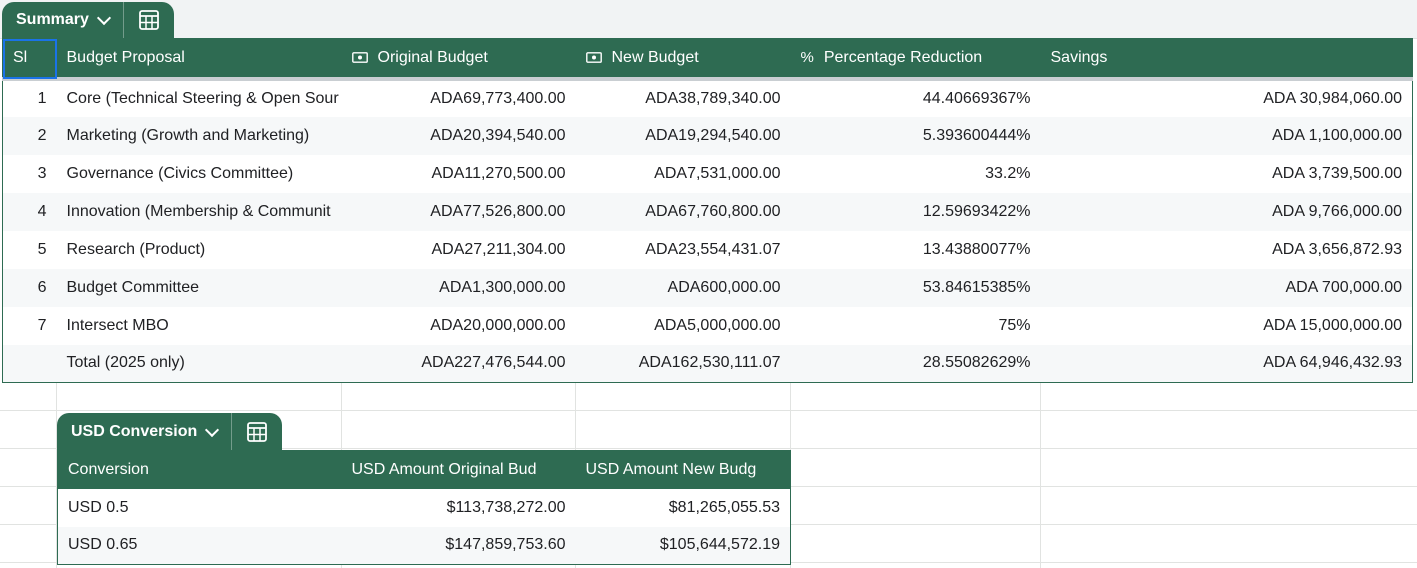 Image resolution: width=1417 pixels, height=568 pixels. What do you see at coordinates (502, 287) in the screenshot?
I see `cell-original-budget: ADA1,300,000.00` at bounding box center [502, 287].